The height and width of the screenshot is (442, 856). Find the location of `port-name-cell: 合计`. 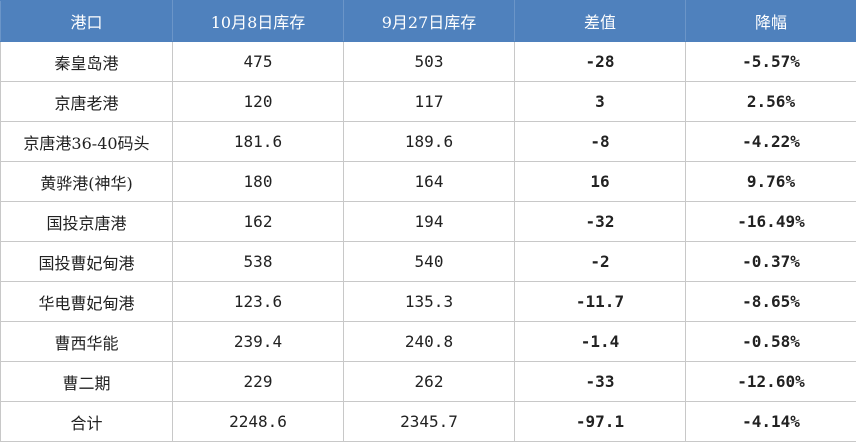

port-name-cell: 合计 is located at coordinates (86, 421).